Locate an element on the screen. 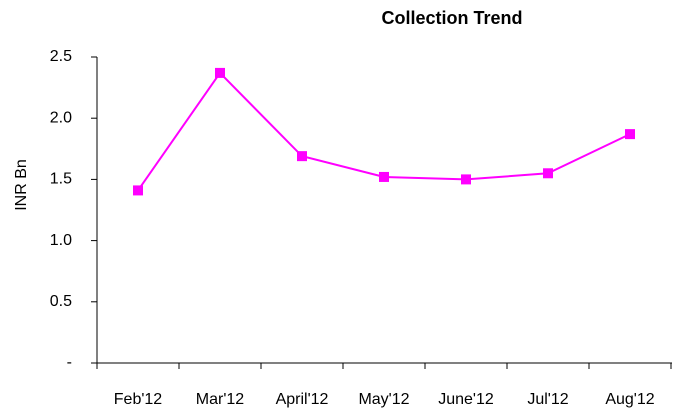 The height and width of the screenshot is (414, 674). y-tick-label: 2.0 is located at coordinates (61, 117).